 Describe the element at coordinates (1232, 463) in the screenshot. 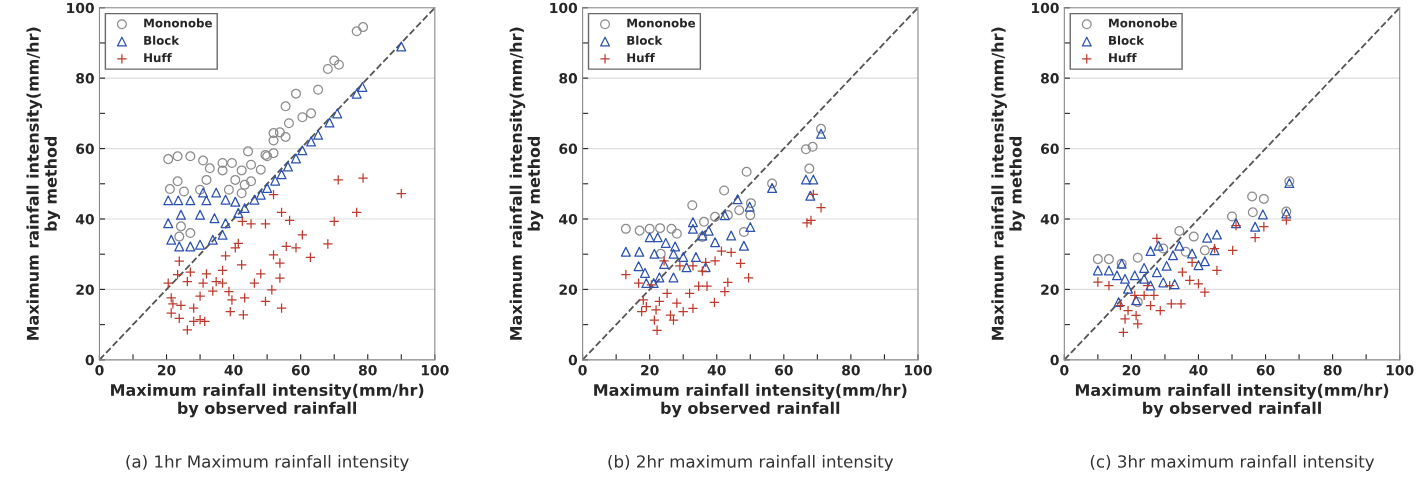

I see `text: (c) 3hr maximum rainfall intensity` at that location.